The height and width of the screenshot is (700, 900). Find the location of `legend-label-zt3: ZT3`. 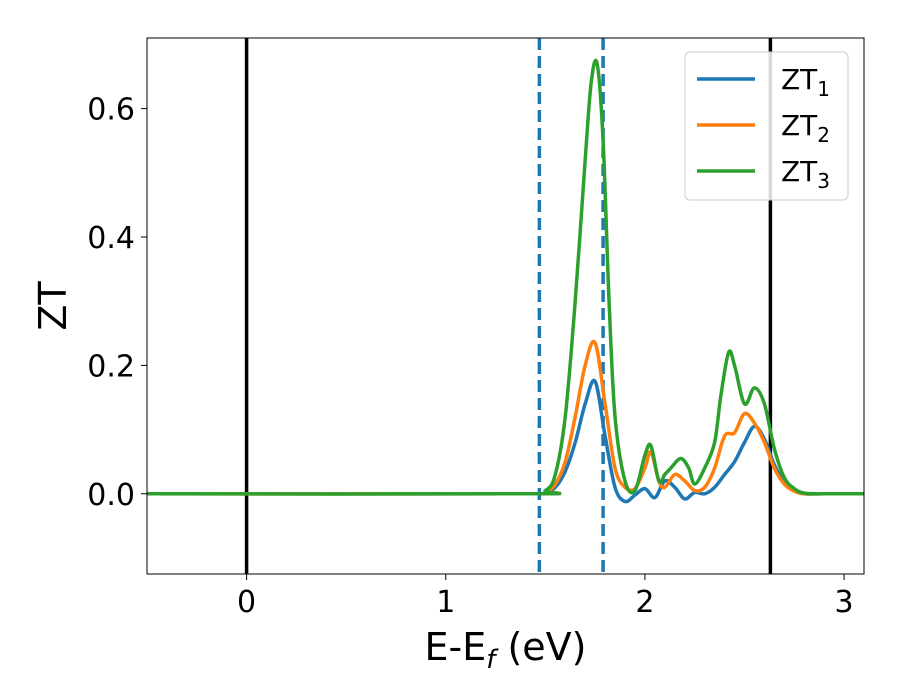

legend-label-zt3: ZT3 is located at coordinates (805, 174).